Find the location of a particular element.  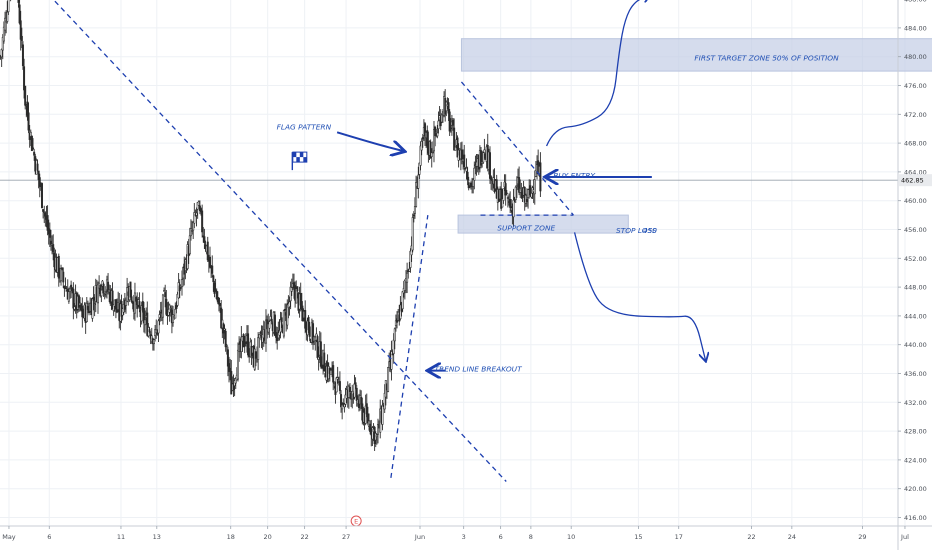

zone-support-zone is located at coordinates (543, 224).